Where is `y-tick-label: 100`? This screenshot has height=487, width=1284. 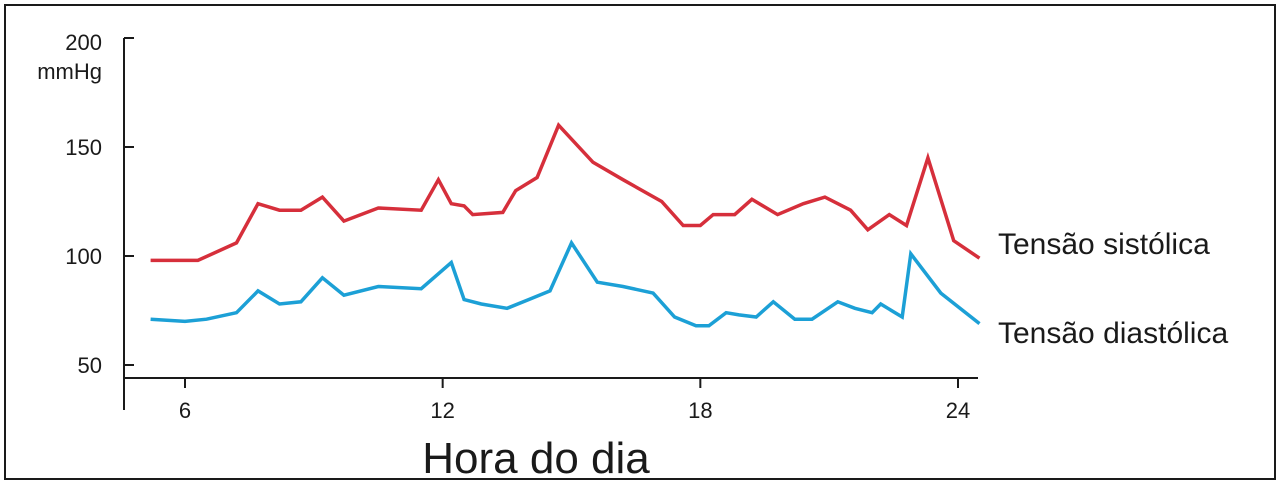 y-tick-label: 100 is located at coordinates (83, 256).